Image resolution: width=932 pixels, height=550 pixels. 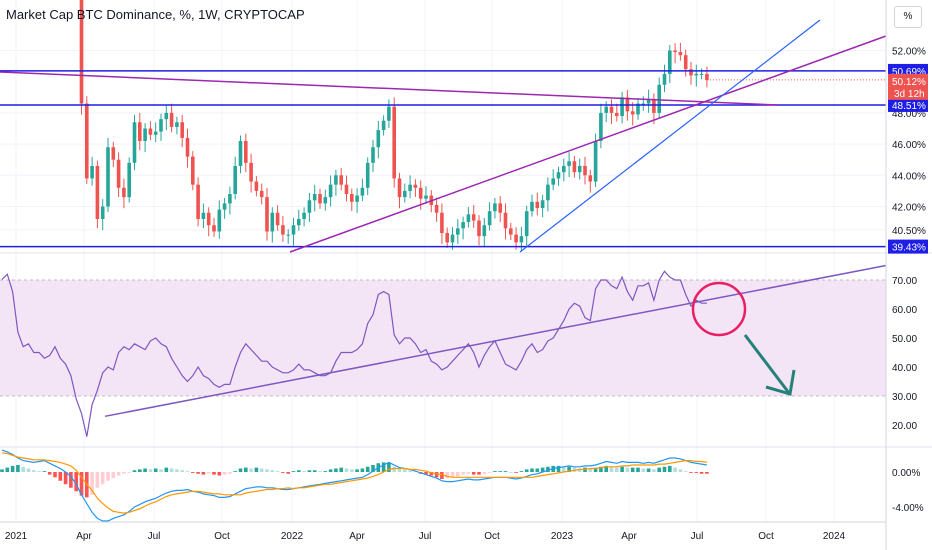 I want to click on trendline-descending, so click(x=389, y=88).